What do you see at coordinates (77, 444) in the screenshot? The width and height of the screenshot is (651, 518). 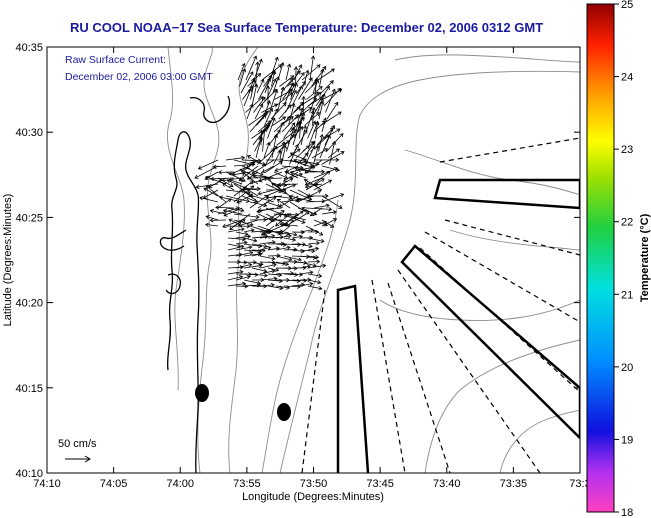 I see `scale-label: 50 cm/s` at bounding box center [77, 444].